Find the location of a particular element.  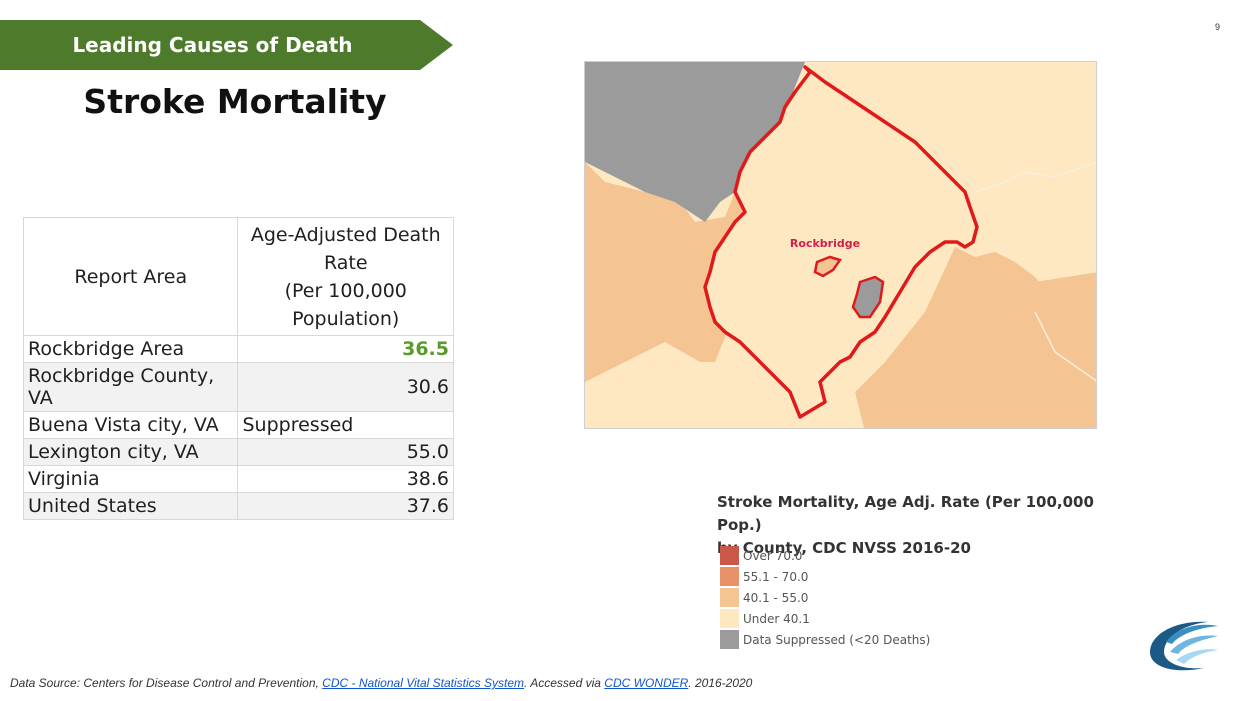

table-row: Rockbridge Area 36.5 is located at coordinates (238, 349).